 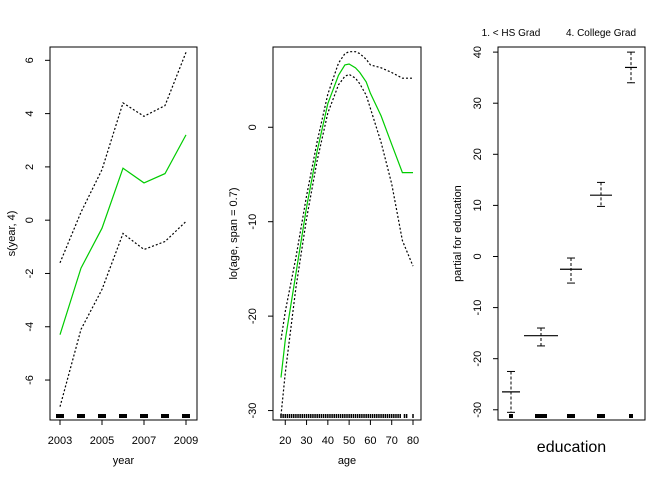 I want to click on x-tick-label: 50, so click(x=349, y=441).